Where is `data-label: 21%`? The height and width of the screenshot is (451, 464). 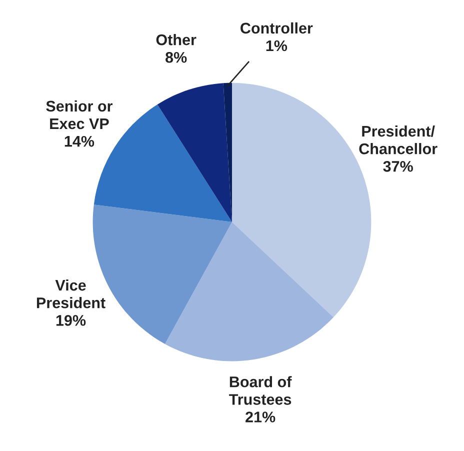 data-label: 21% is located at coordinates (261, 417).